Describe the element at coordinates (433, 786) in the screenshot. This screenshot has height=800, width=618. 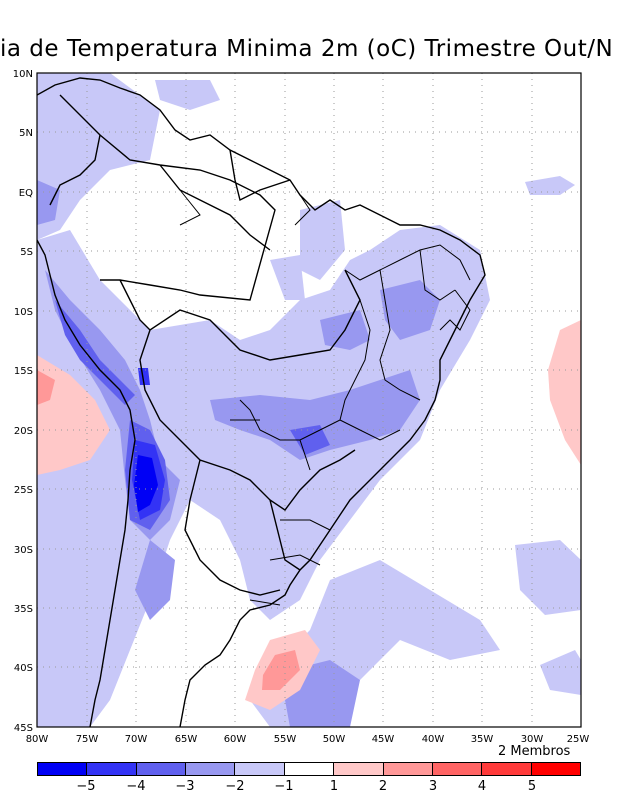
I see `legend-label: 3` at that location.